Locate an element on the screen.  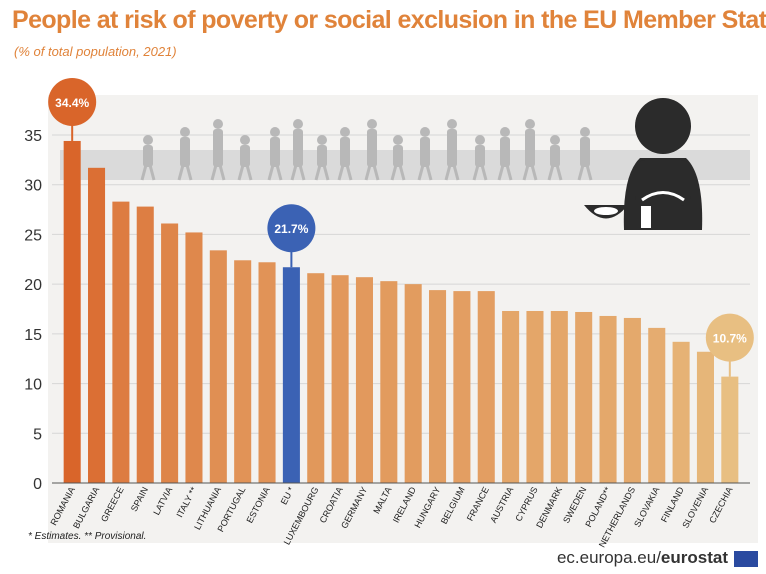
bar-malta is located at coordinates (389, 382).